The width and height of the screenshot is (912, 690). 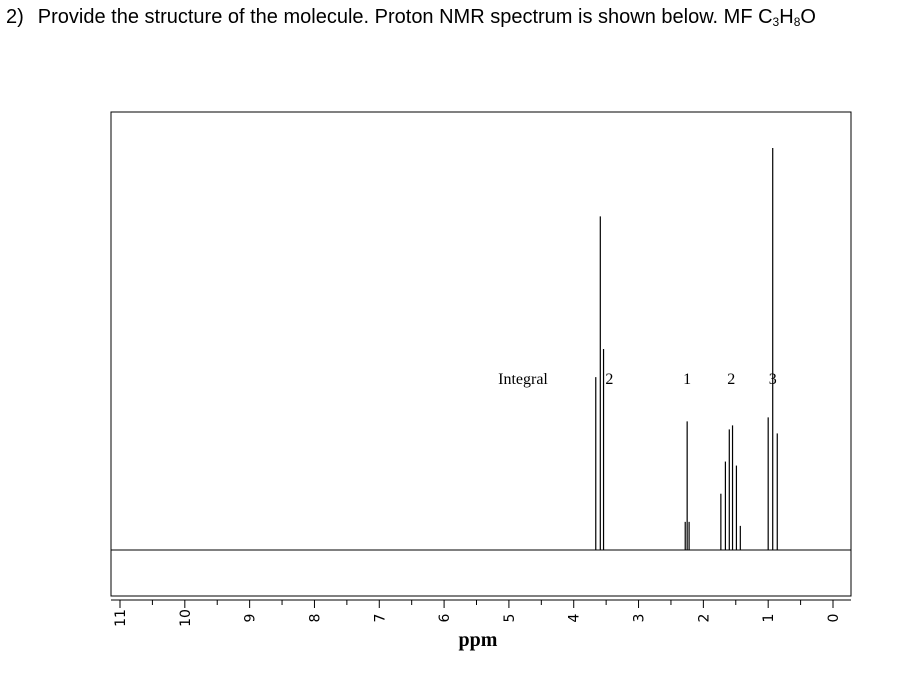 I want to click on x-tick-label: 8, so click(x=315, y=618).